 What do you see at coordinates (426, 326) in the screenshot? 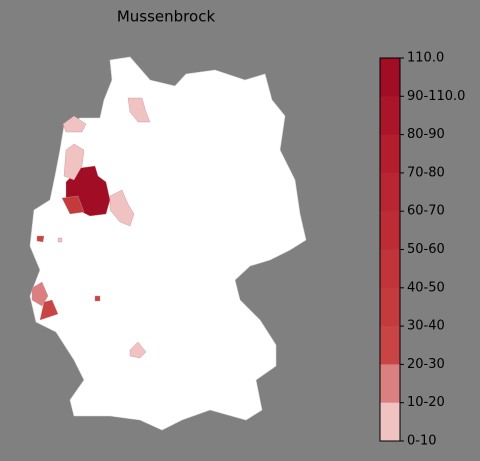
I see `colorbar-label: 30-40` at bounding box center [426, 326].